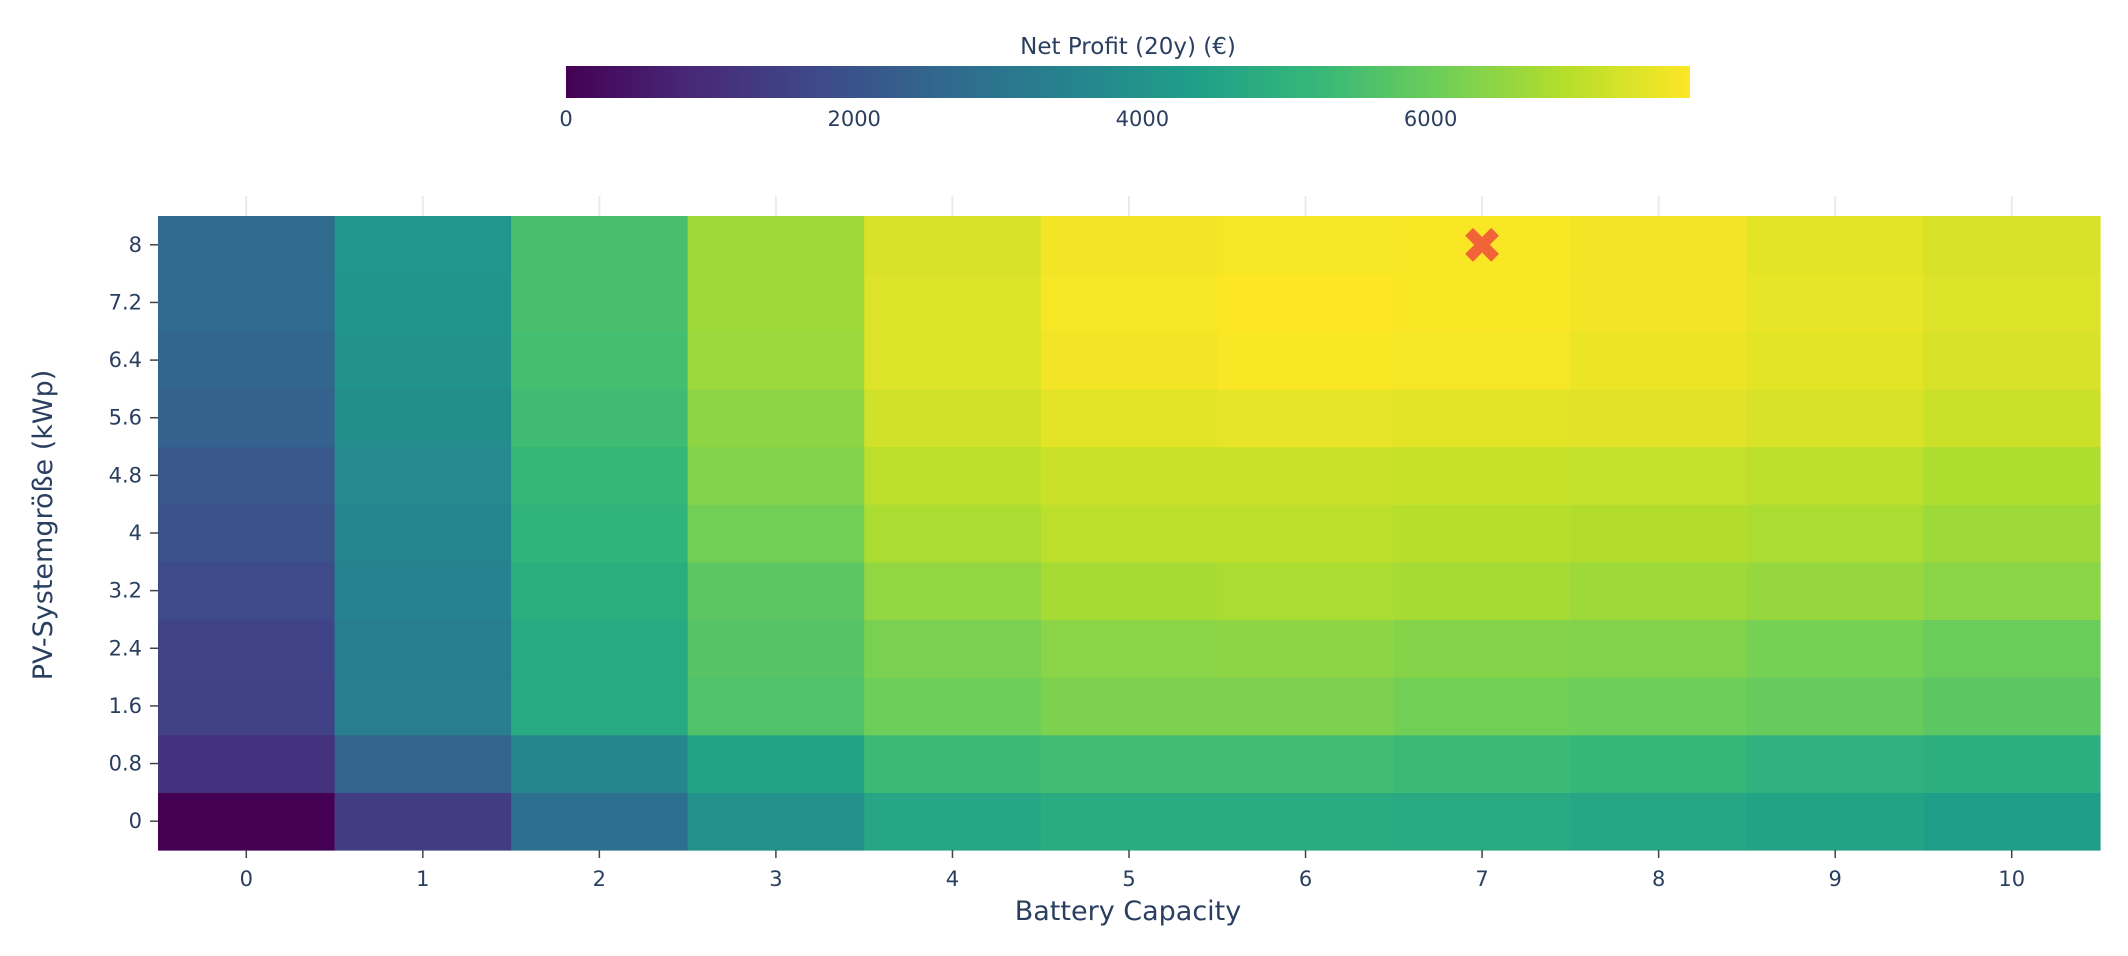 The width and height of the screenshot is (2128, 956). Describe the element at coordinates (125, 764) in the screenshot. I see `y-tick-label: 0.8` at that location.